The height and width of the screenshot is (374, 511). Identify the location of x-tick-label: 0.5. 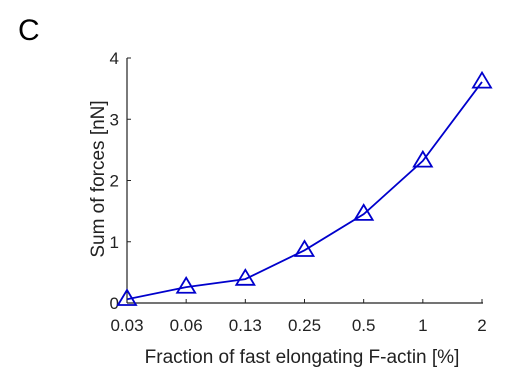
(364, 325).